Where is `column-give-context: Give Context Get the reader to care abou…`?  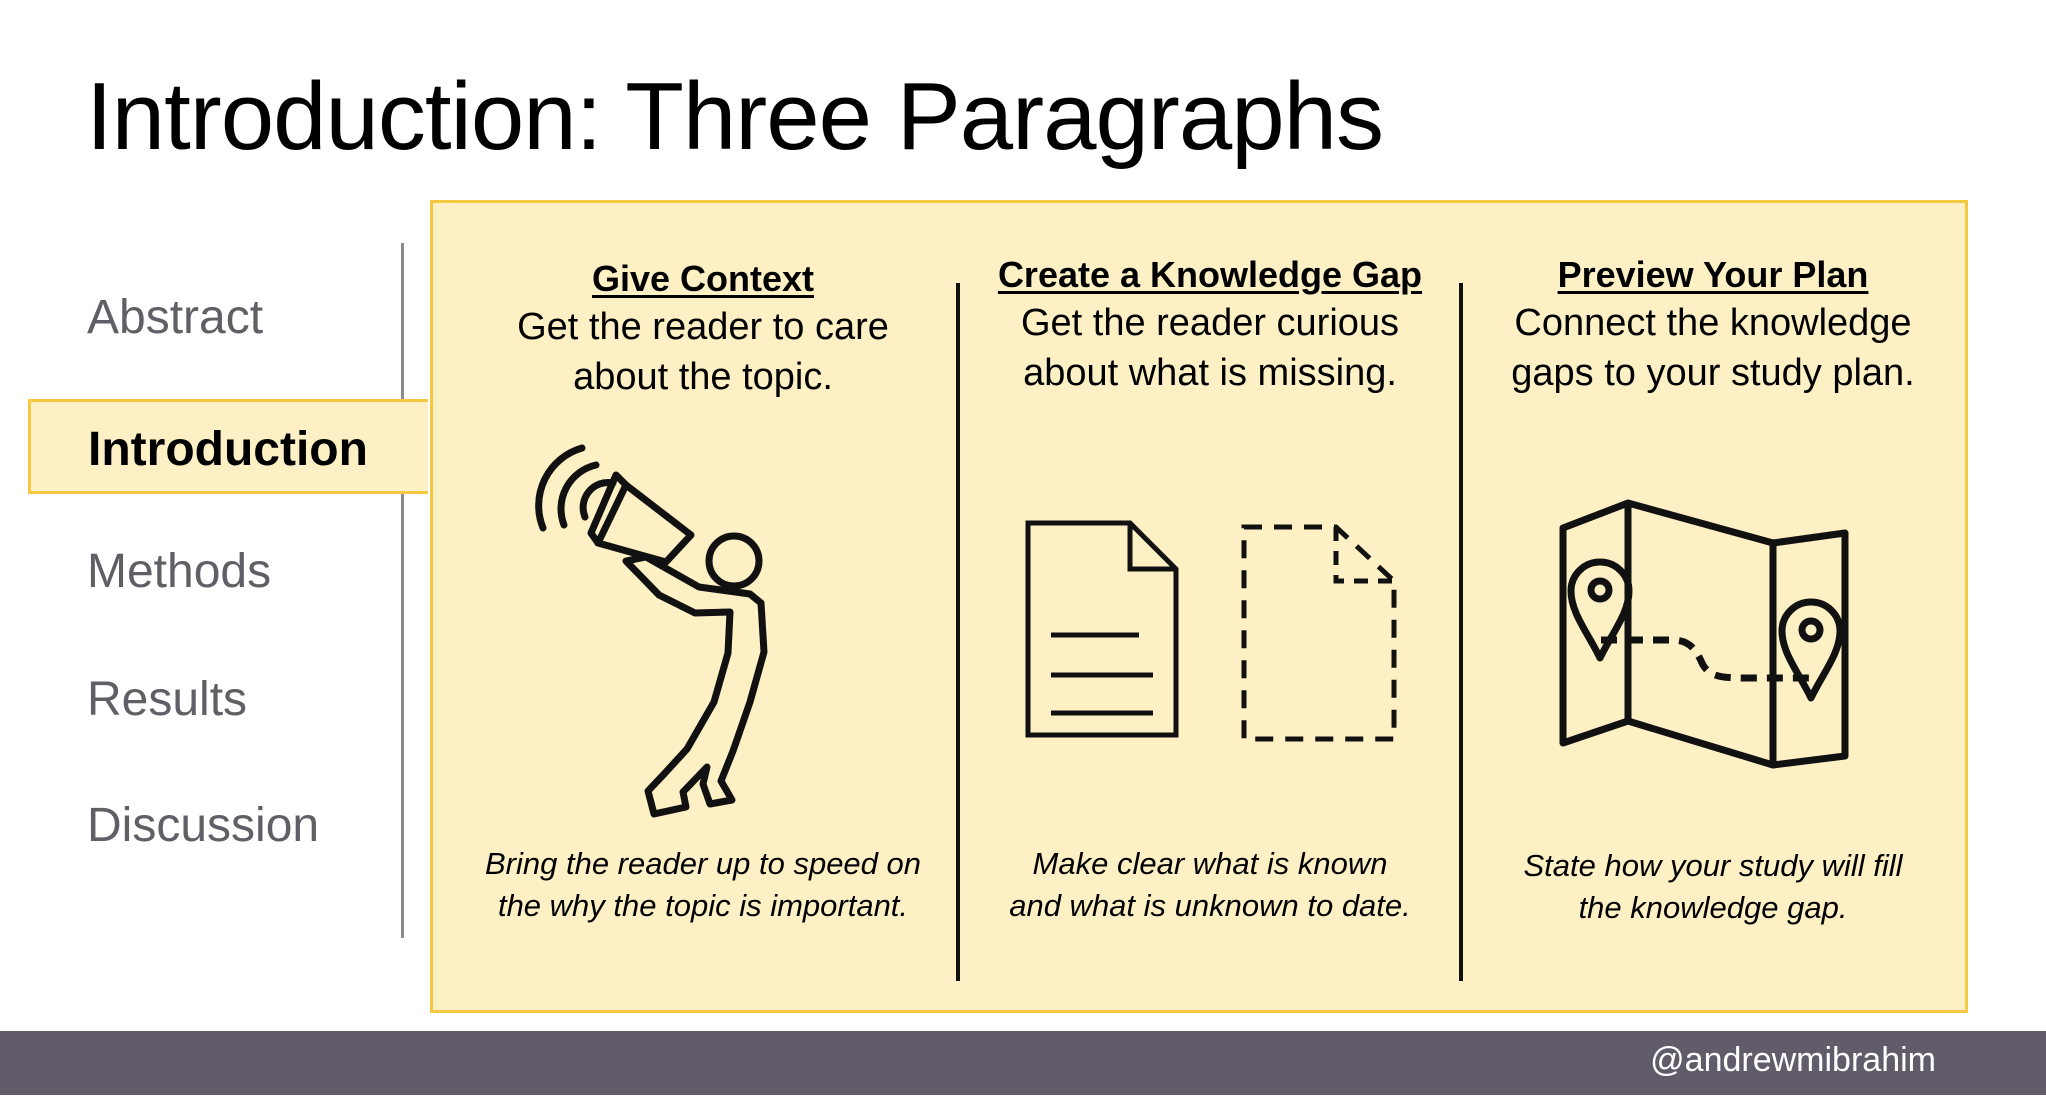 column-give-context: Give Context Get the reader to care abou… is located at coordinates (703, 330).